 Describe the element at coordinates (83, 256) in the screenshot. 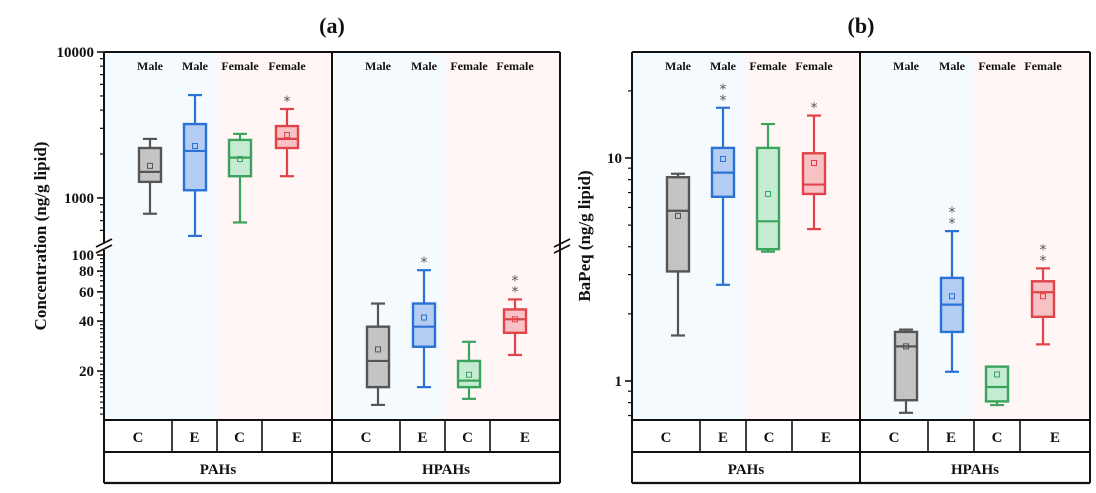

I see `tick-label: 100` at that location.